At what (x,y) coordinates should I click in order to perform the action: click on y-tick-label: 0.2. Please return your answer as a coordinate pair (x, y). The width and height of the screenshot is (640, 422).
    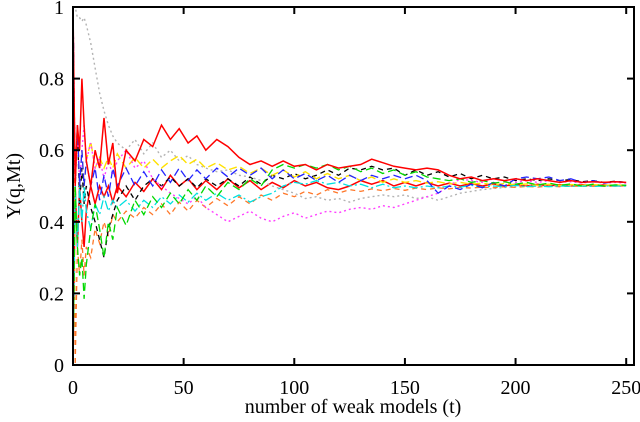
    Looking at the image, I should click on (51, 294).